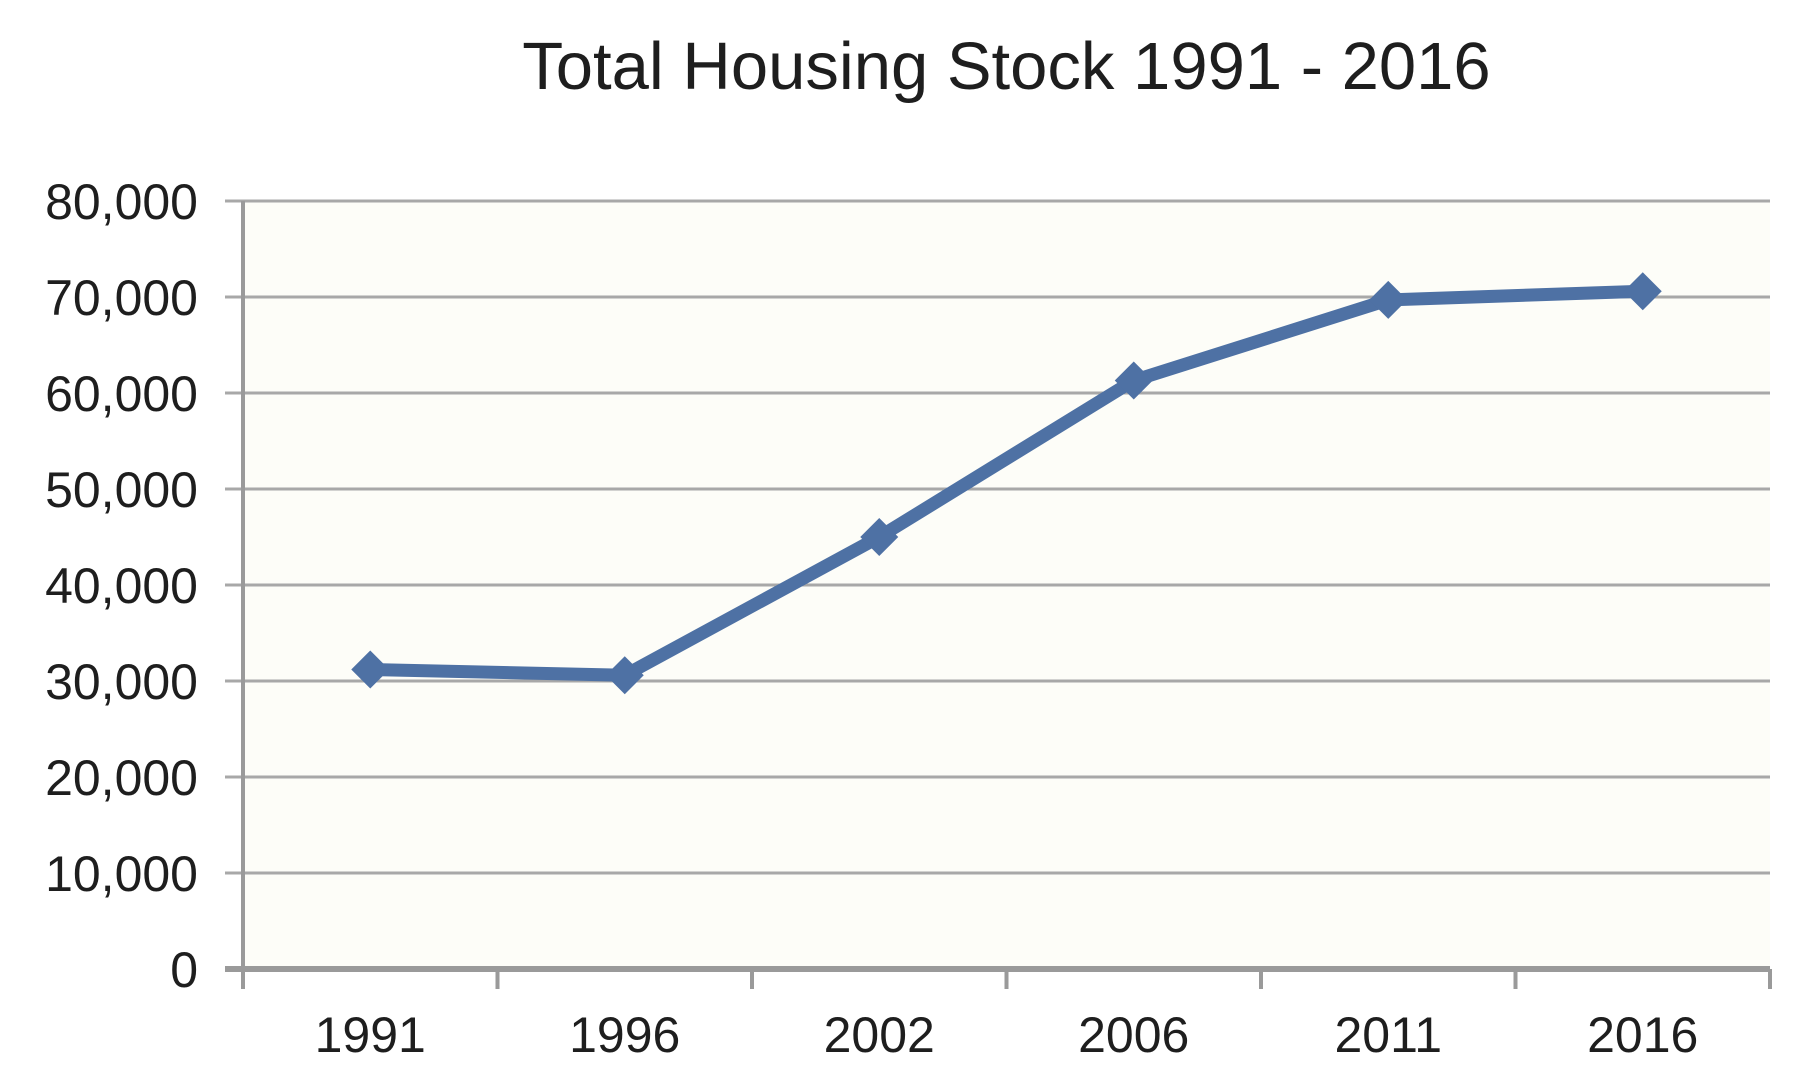  I want to click on y-tick-label: 80,000, so click(121, 202).